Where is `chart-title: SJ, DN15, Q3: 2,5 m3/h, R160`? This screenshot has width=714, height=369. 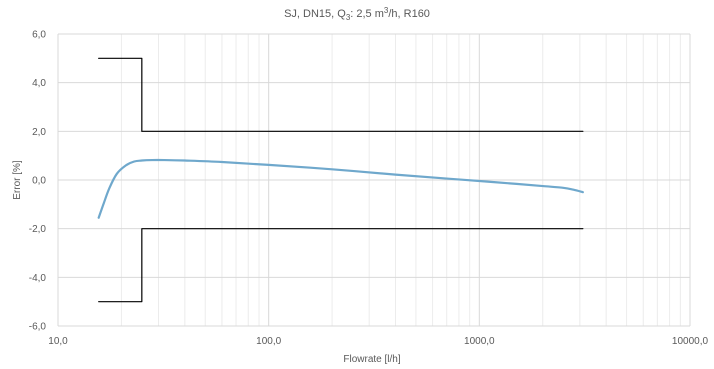 chart-title: SJ, DN15, Q3: 2,5 m3/h, R160 is located at coordinates (357, 14).